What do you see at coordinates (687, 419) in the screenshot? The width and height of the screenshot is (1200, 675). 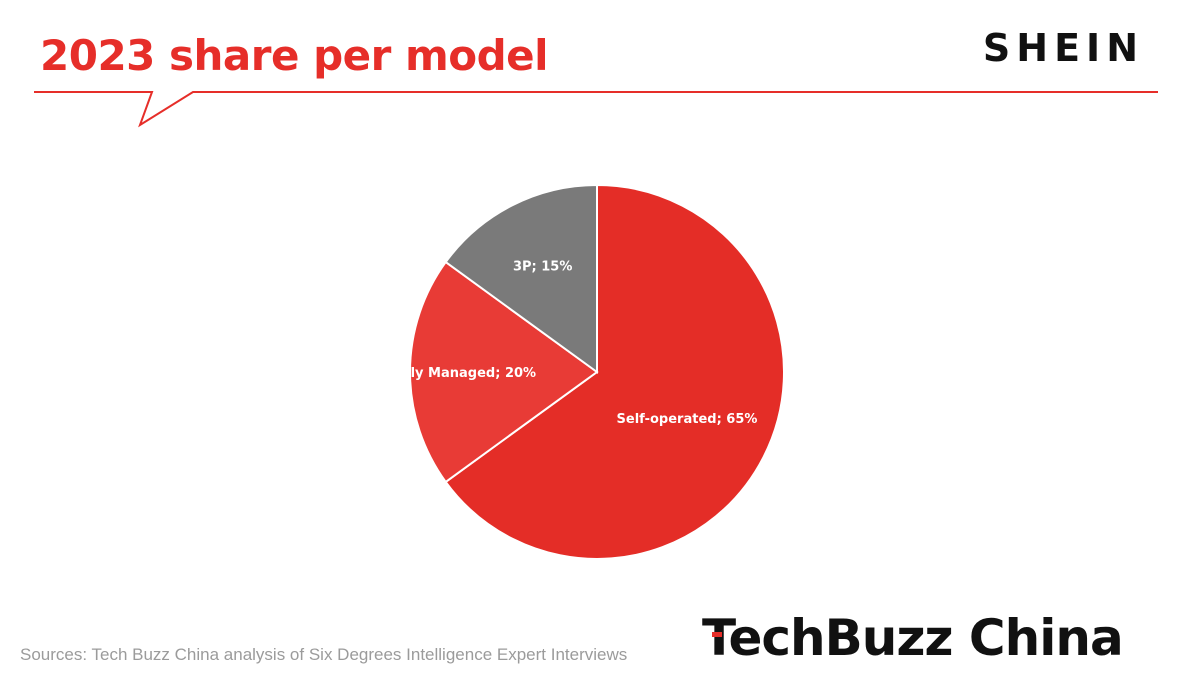 I see `pie-label-self-operated: Self-operated; 65%` at bounding box center [687, 419].